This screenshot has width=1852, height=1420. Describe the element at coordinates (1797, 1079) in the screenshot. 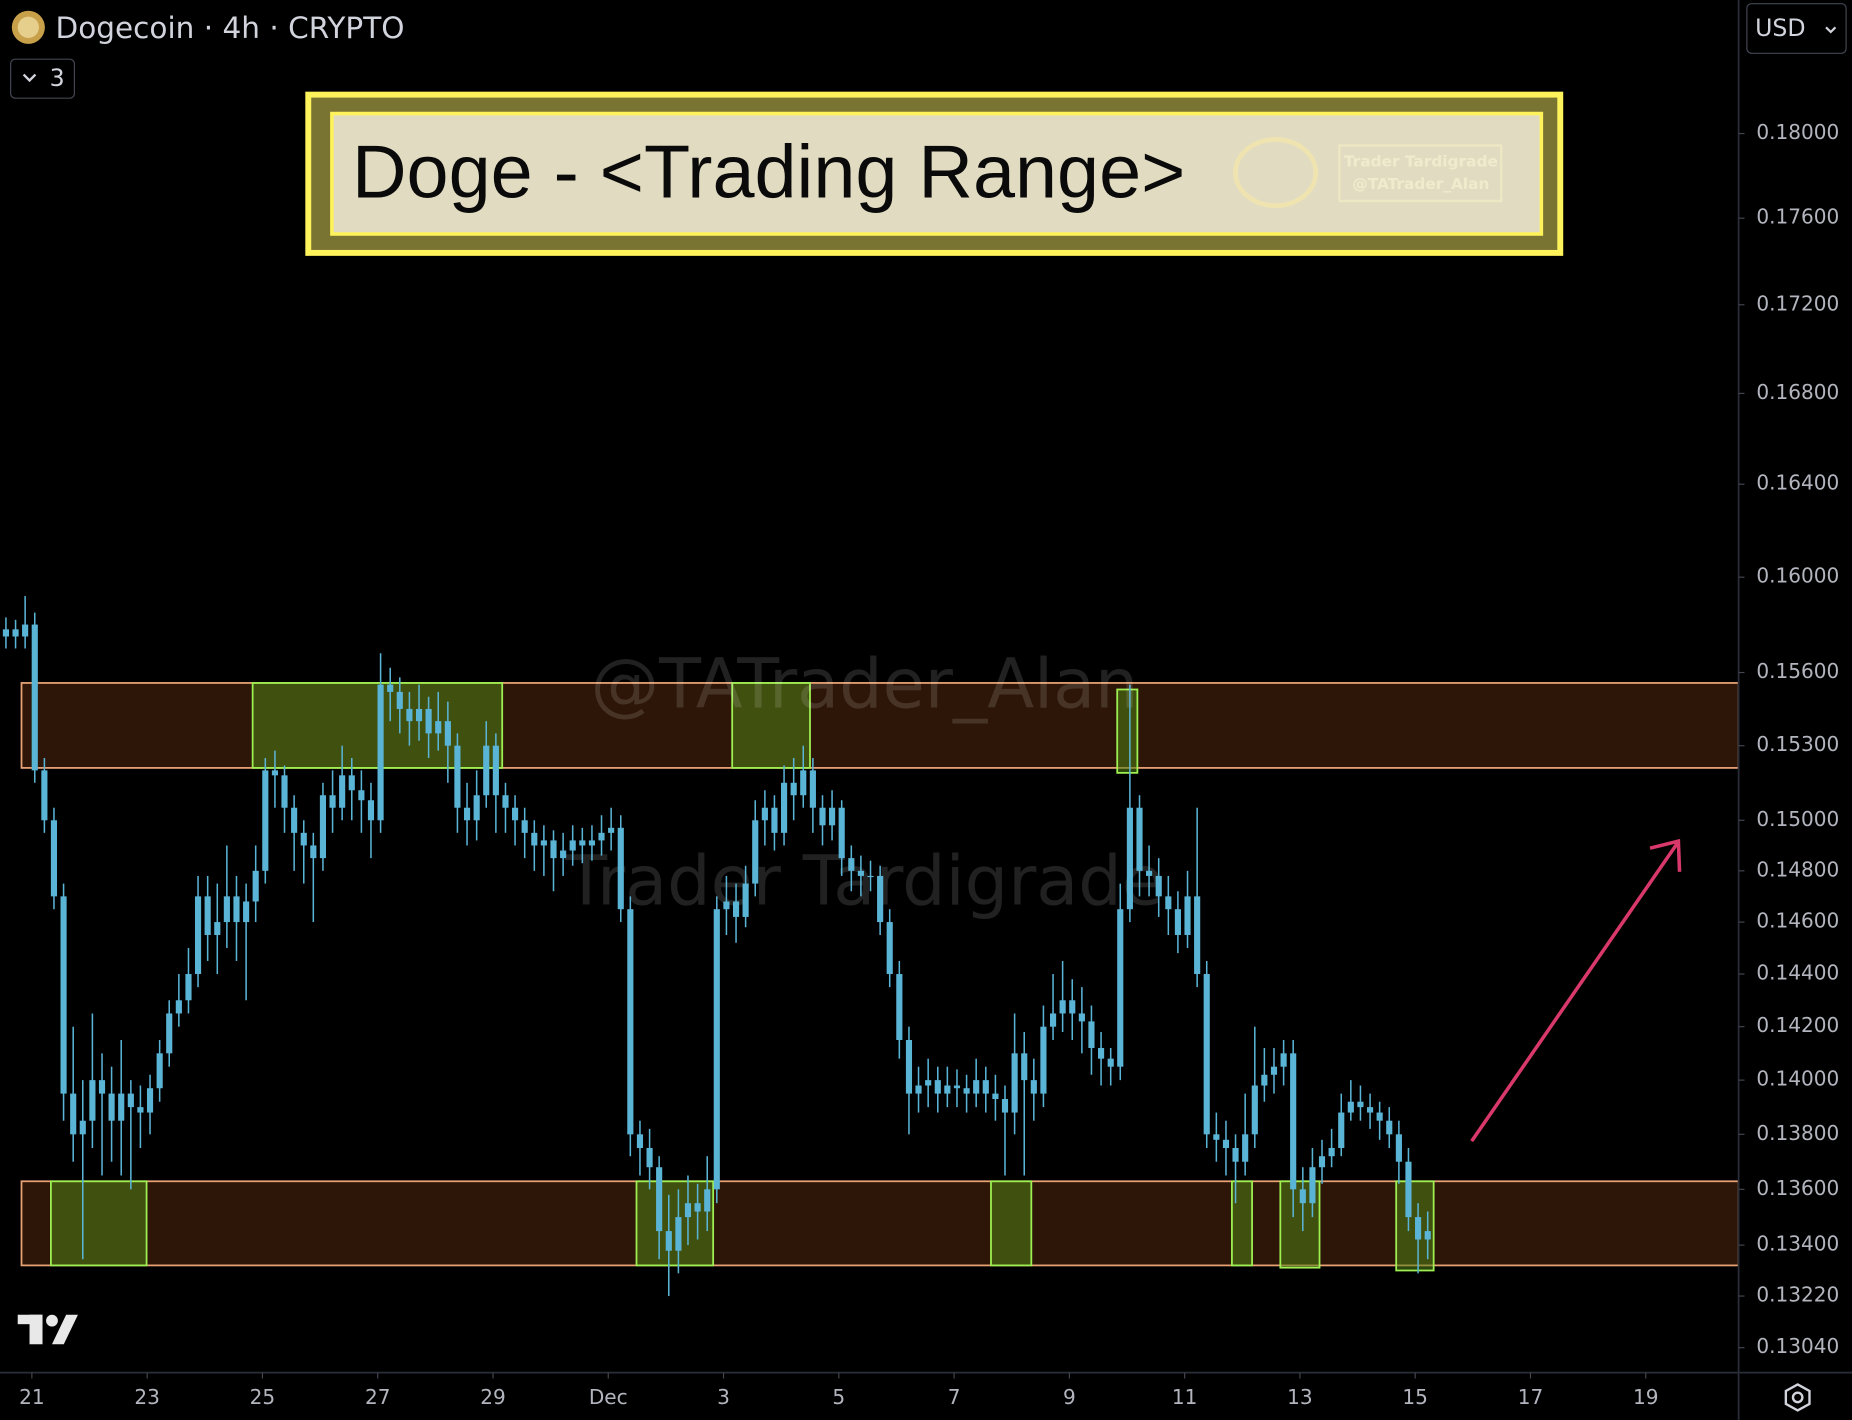

I see `y-tick-label: 0.14000` at that location.